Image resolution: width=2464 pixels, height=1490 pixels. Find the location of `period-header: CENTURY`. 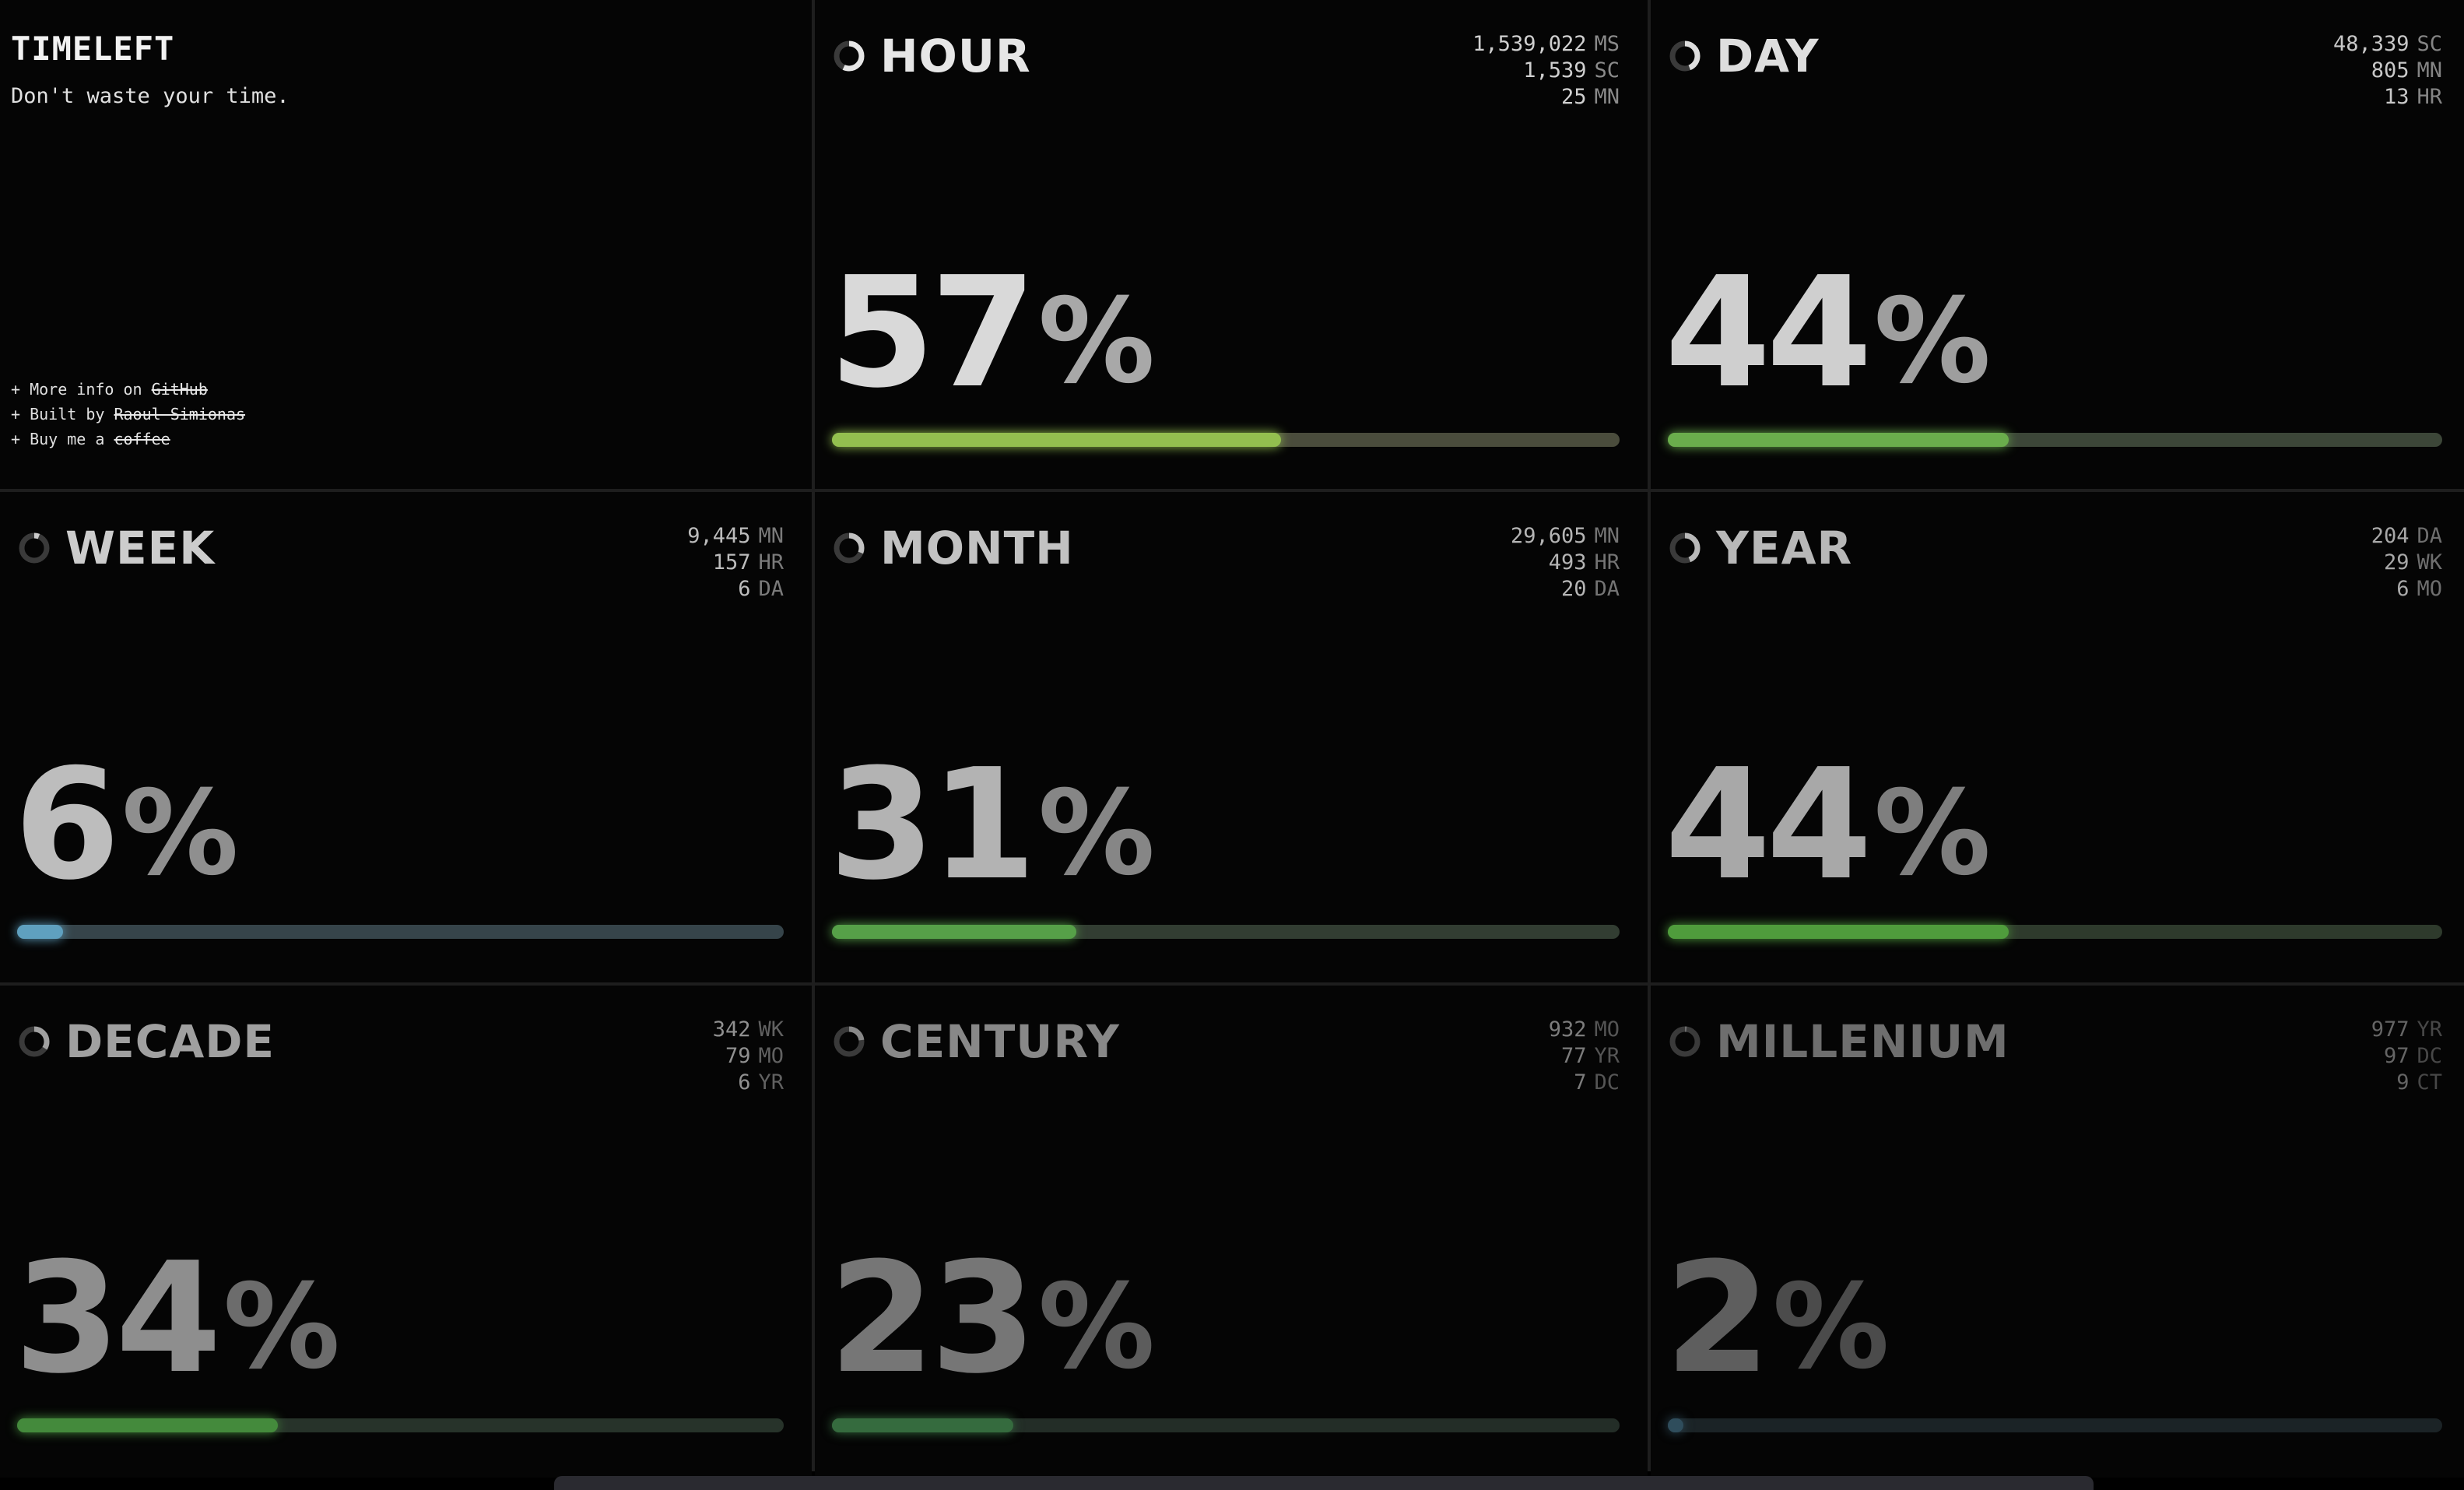

period-header: CENTURY is located at coordinates (976, 1041).